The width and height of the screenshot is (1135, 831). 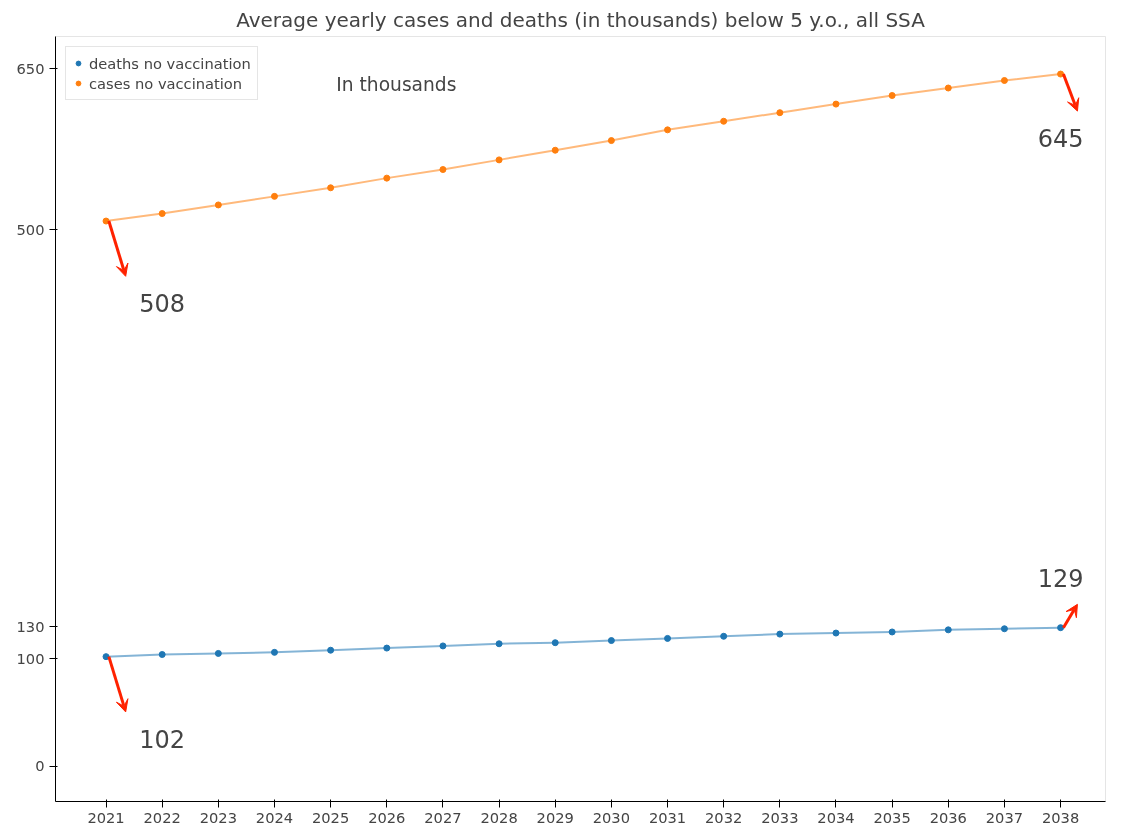 What do you see at coordinates (330, 817) in the screenshot?
I see `x-tick-label: 2025` at bounding box center [330, 817].